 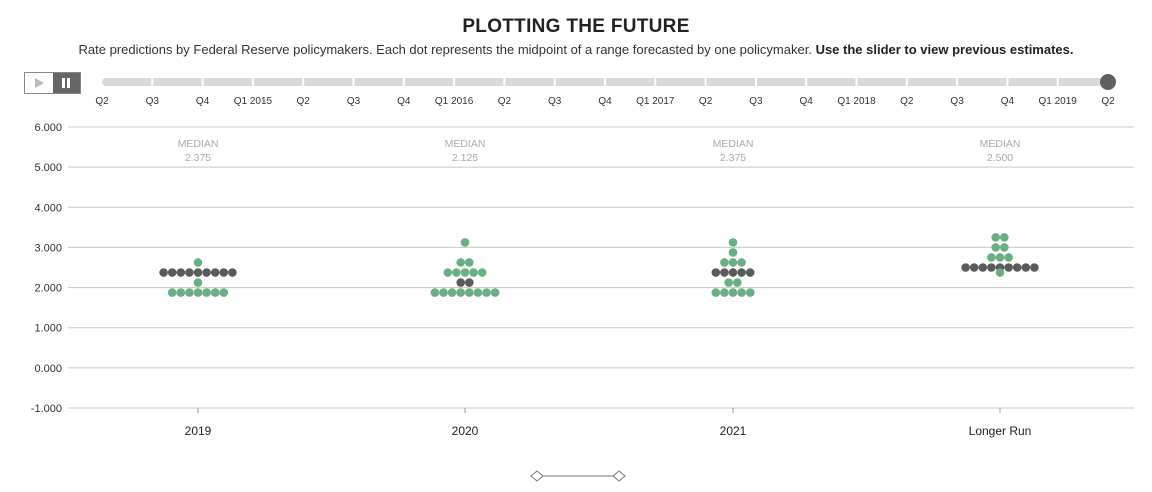 I want to click on y-tick-label: 6.000, so click(x=48, y=128).